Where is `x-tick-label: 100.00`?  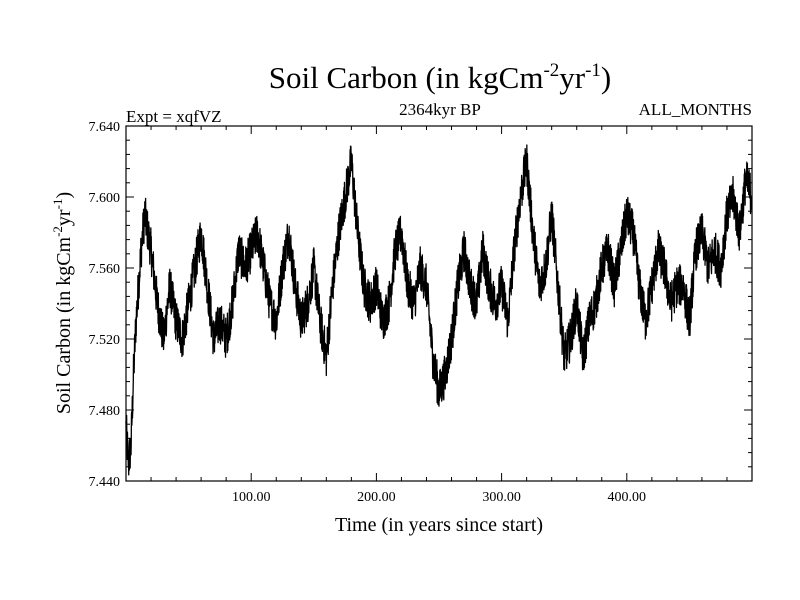 x-tick-label: 100.00 is located at coordinates (251, 497).